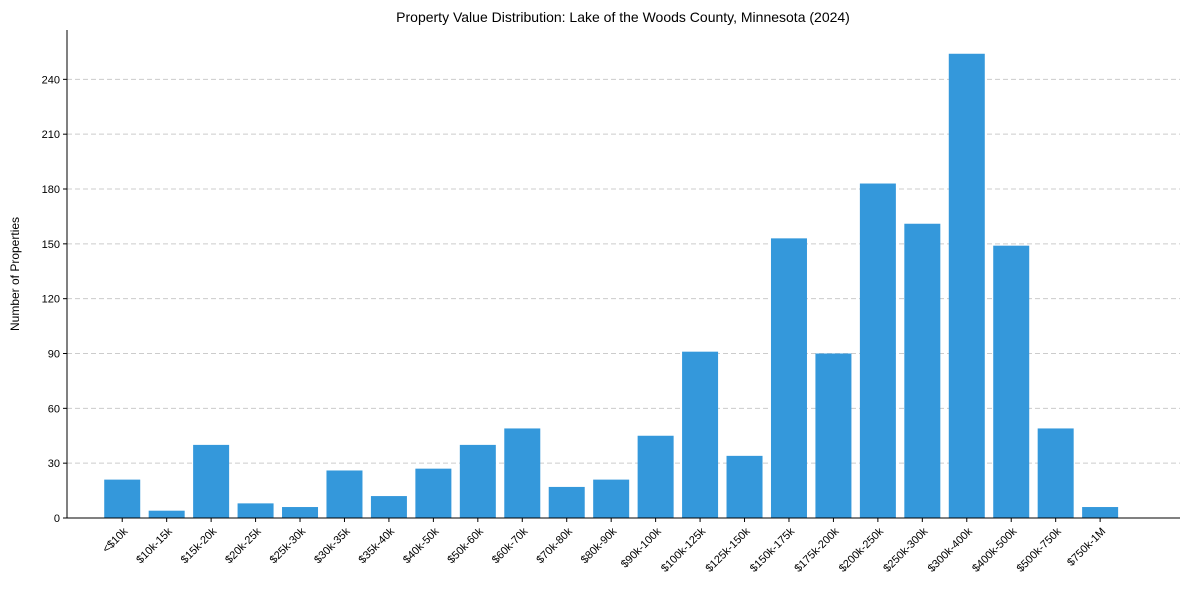 This screenshot has width=1189, height=590. What do you see at coordinates (51, 245) in the screenshot?
I see `y-tick-label: 150` at bounding box center [51, 245].